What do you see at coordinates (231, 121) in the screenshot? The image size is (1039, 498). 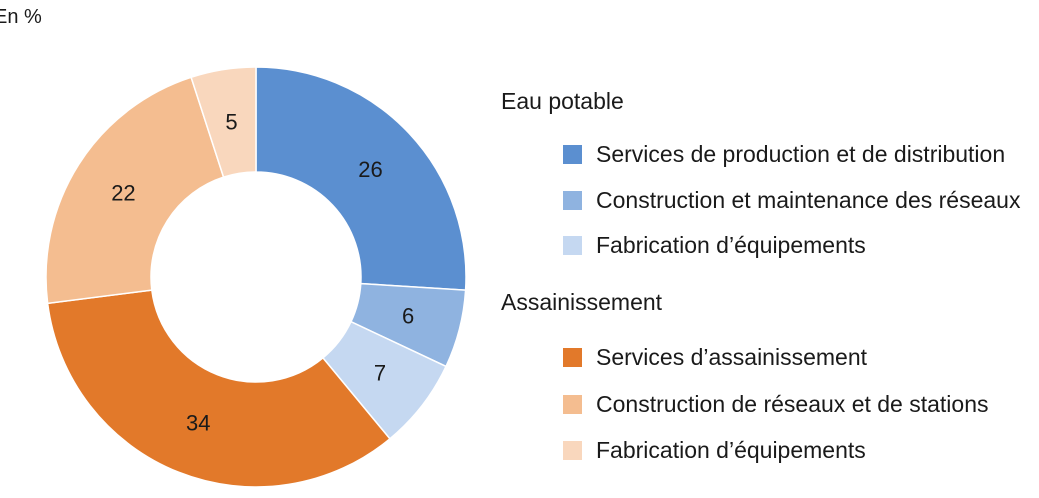 I see `slice-value-label: 5` at bounding box center [231, 121].